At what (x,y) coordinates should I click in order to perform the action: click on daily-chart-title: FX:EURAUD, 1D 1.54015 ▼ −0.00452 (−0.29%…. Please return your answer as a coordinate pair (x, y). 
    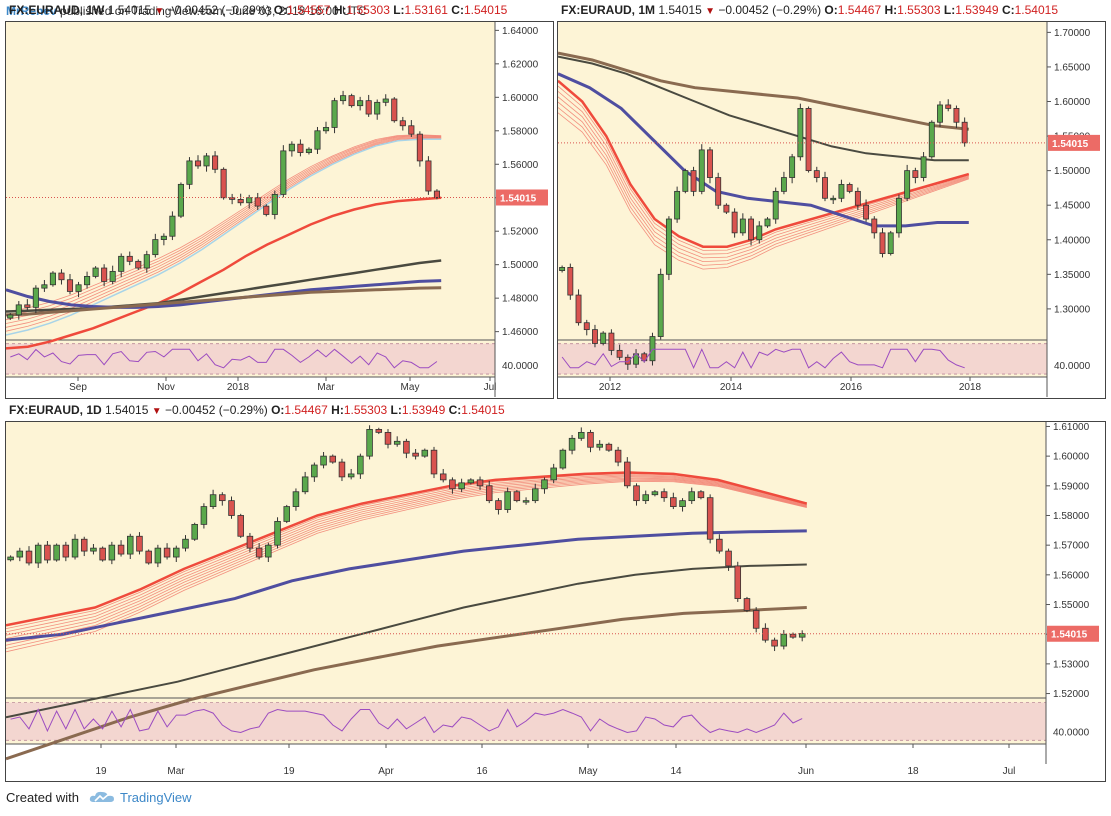
    Looking at the image, I should click on (257, 410).